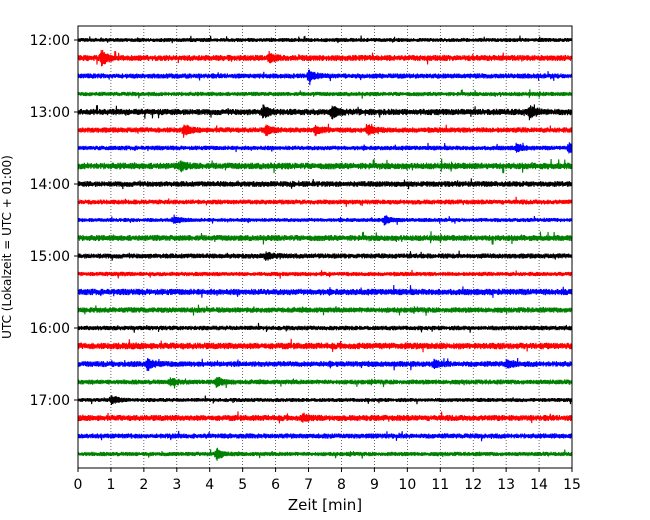 Image resolution: width=650 pixels, height=520 pixels. I want to click on trace-line-14:00, so click(325, 184).